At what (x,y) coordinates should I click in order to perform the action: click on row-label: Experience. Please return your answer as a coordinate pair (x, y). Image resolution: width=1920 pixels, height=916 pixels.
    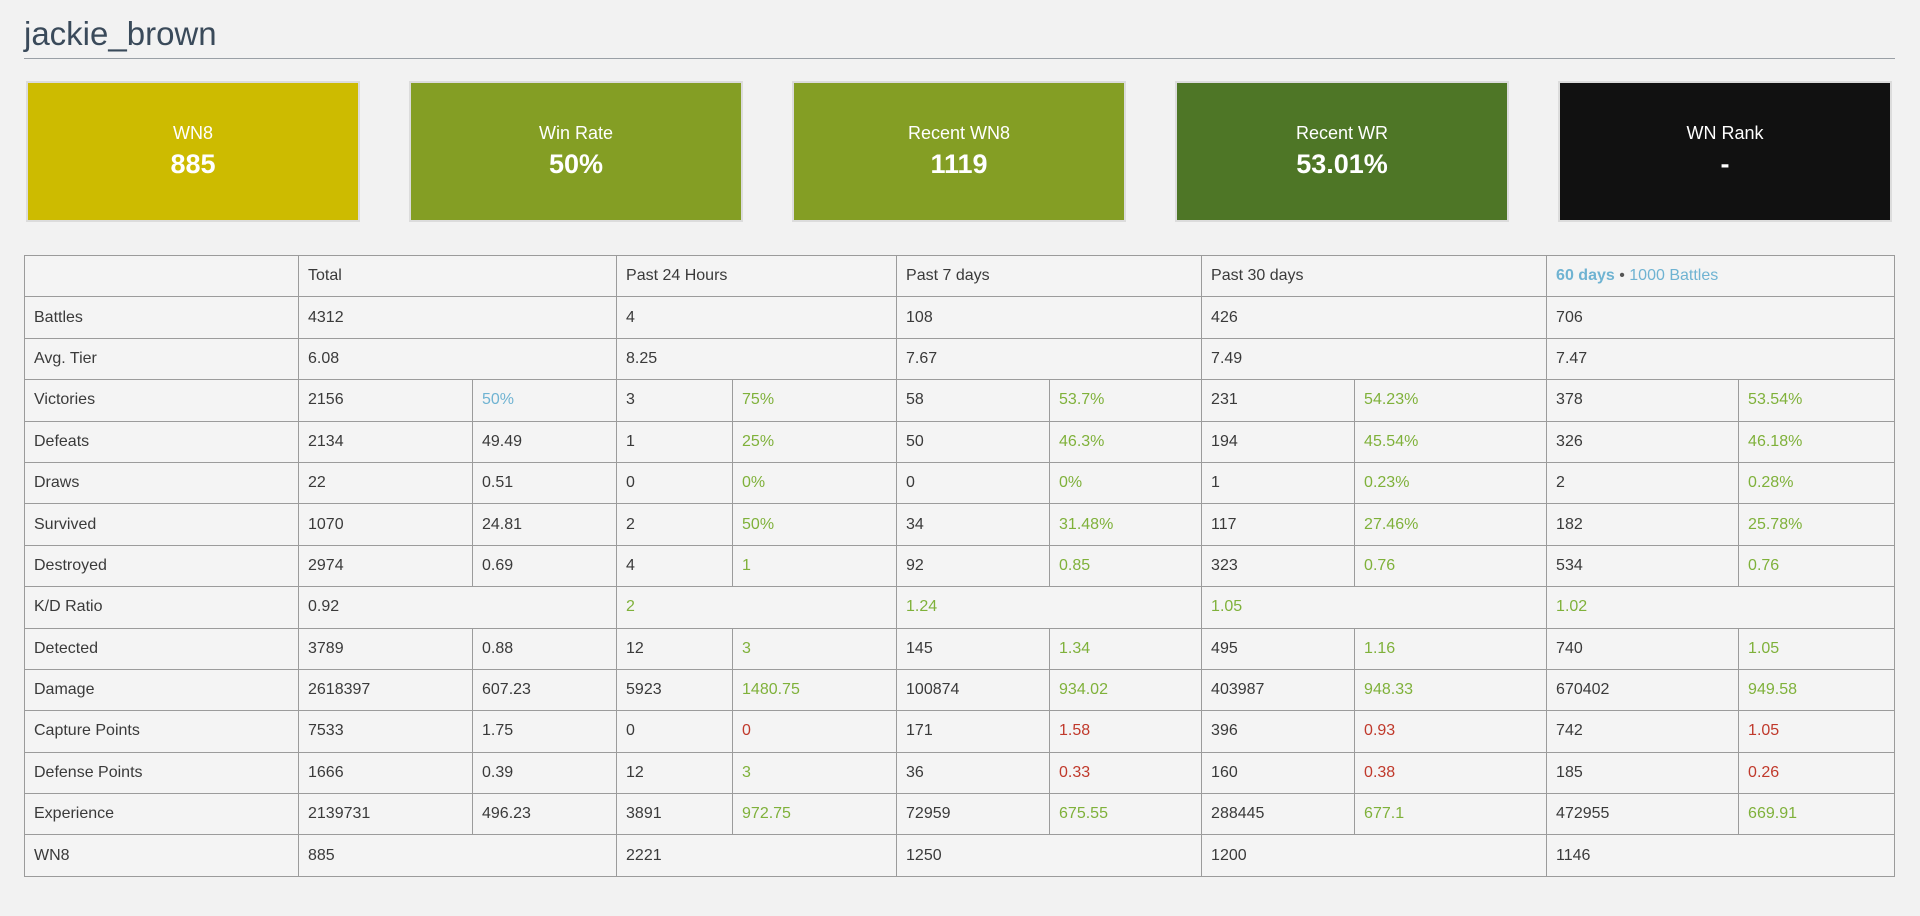
    Looking at the image, I should click on (161, 814).